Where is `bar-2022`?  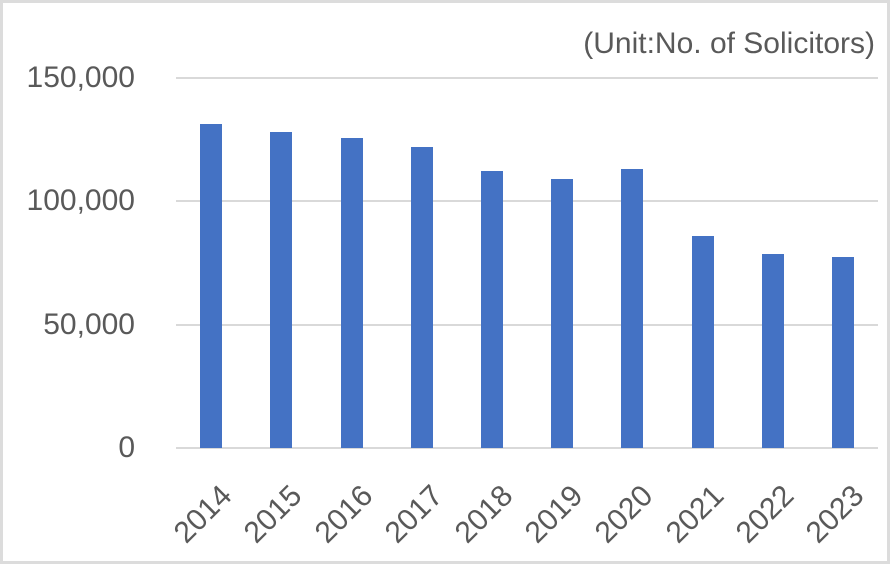
bar-2022 is located at coordinates (772, 351).